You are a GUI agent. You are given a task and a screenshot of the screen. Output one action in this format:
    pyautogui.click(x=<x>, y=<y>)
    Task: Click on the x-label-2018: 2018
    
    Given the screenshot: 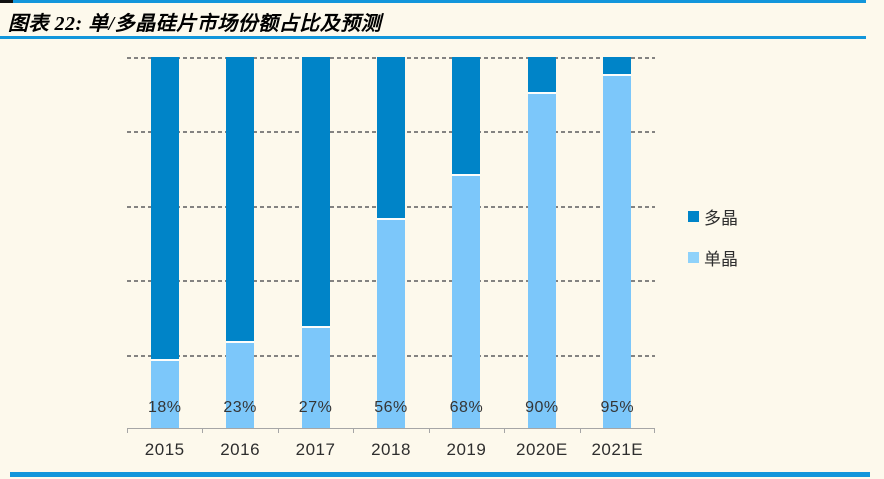 What is the action you would take?
    pyautogui.click(x=391, y=449)
    